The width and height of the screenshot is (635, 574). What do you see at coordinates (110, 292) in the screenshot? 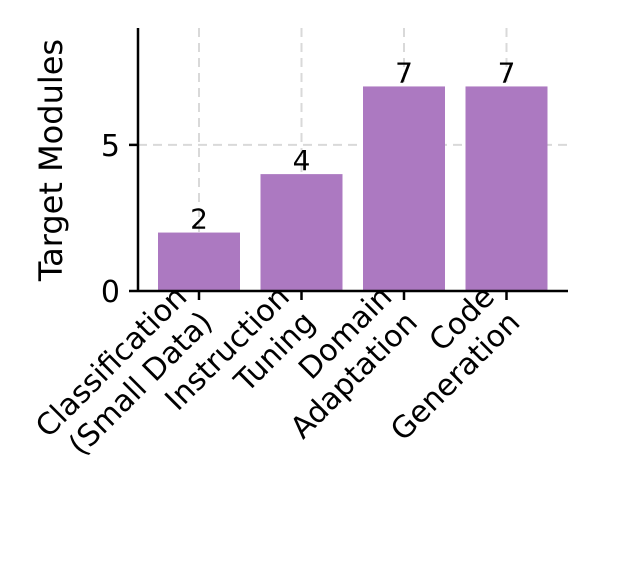
I see `y-tick-label: 0` at bounding box center [110, 292].